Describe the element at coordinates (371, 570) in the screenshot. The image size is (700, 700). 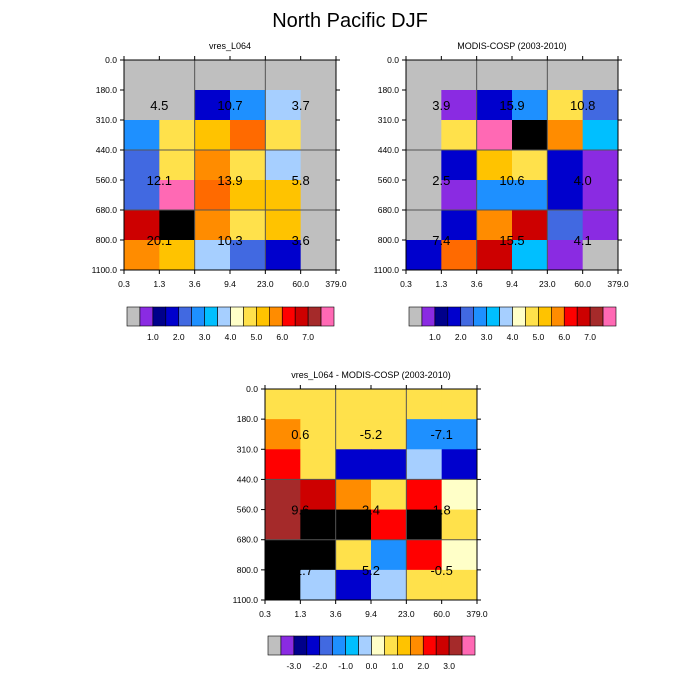
I see `data-label: 5.2` at that location.